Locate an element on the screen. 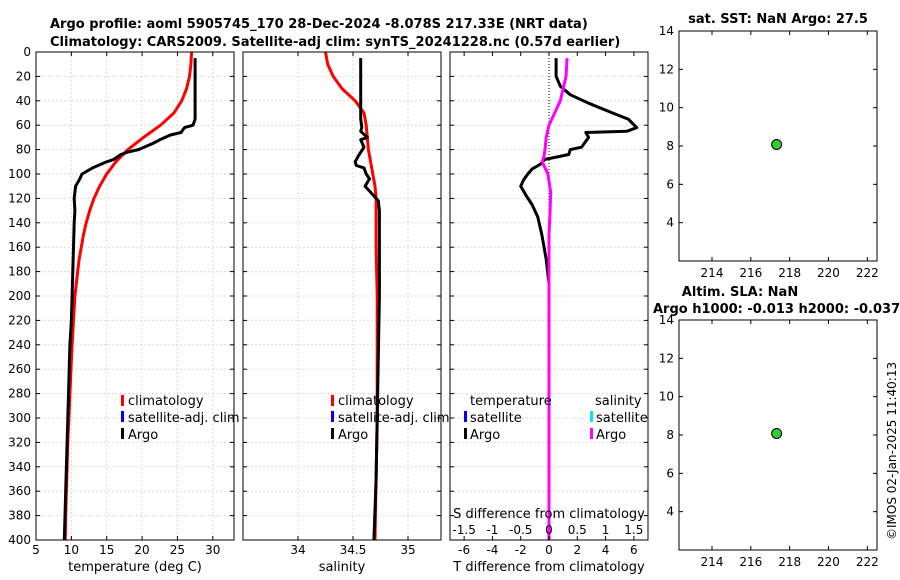  x-tick-label: -2 is located at coordinates (521, 550).